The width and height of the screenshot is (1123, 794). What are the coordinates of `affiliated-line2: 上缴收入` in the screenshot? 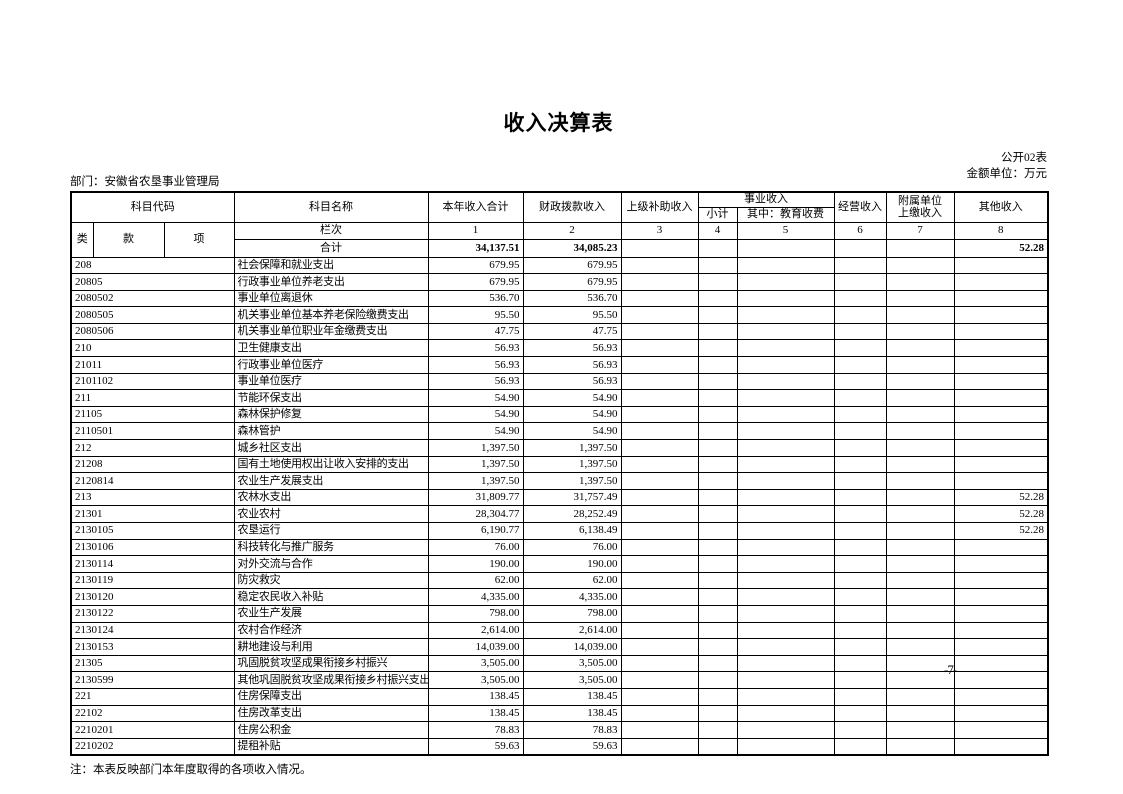 It's located at (920, 213).